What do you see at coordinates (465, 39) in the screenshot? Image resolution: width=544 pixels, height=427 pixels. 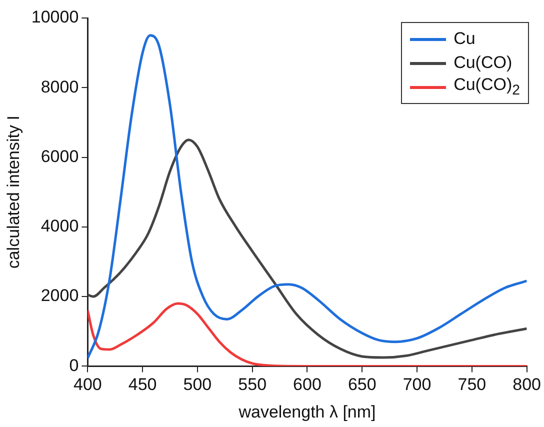 I see `legend-label: Cu` at bounding box center [465, 39].